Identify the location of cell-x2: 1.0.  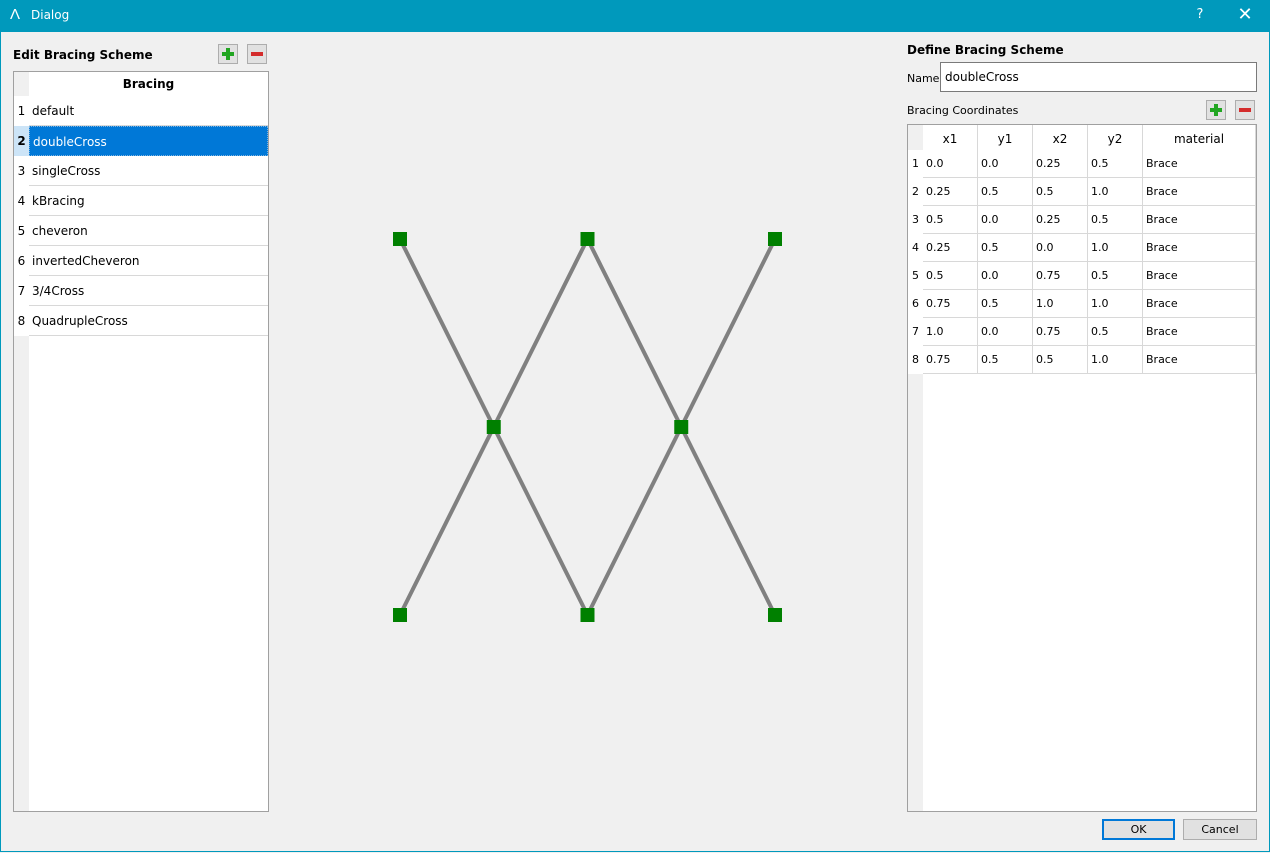
(1060, 304).